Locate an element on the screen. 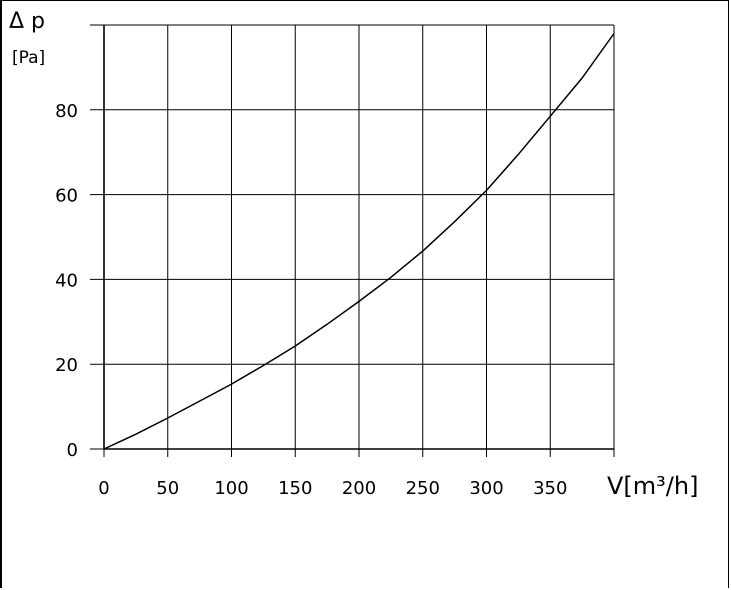 This screenshot has height=590, width=731. x-tick-label: 350 is located at coordinates (550, 488).